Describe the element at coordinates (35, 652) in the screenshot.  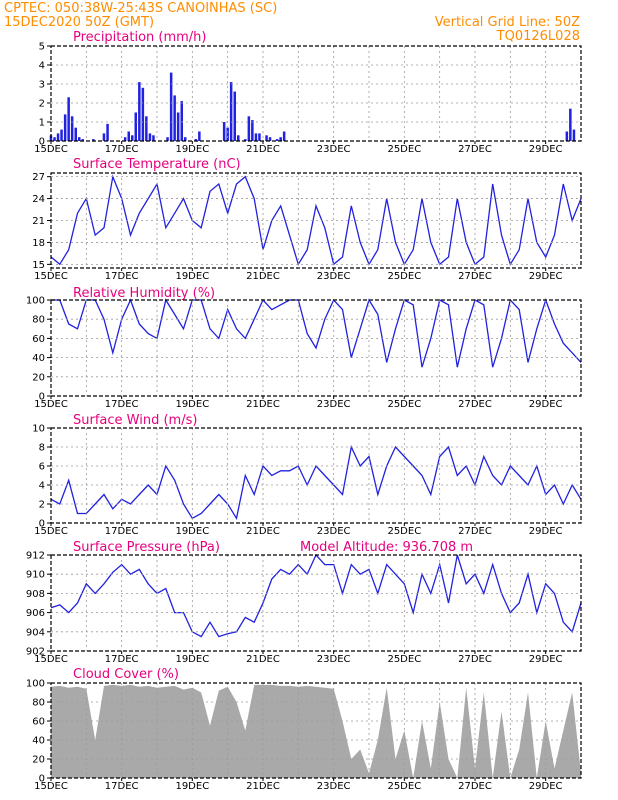
I see `y-tick-label: 902` at that location.